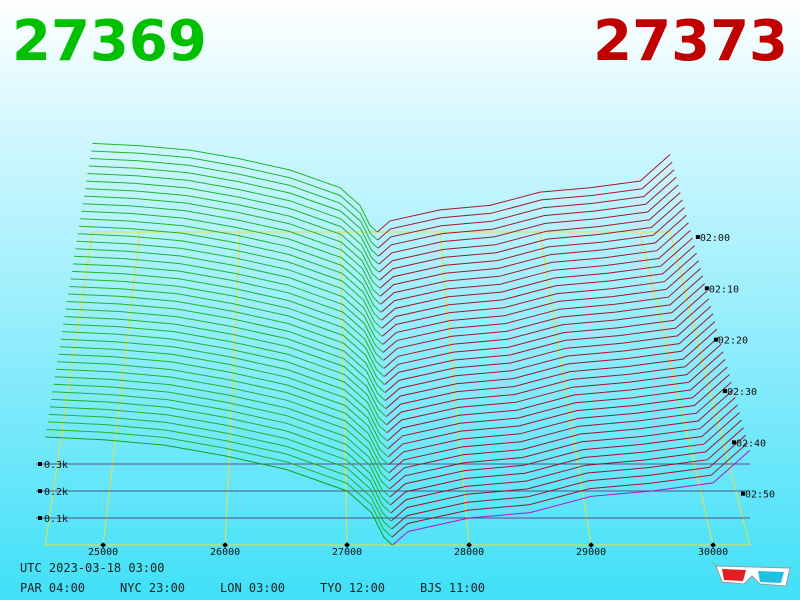 This screenshot has width=800, height=600. Describe the element at coordinates (751, 443) in the screenshot. I see `time-label: 02:40` at that location.